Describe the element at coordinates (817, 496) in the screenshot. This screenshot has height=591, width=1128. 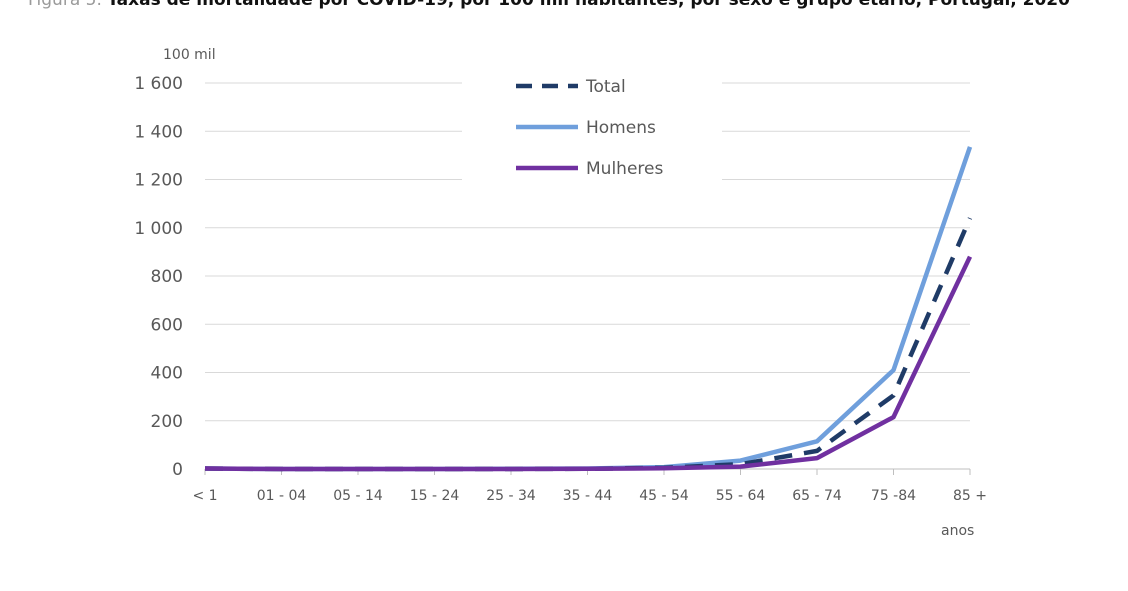
I see `x-tick-label: 65 - 74` at that location.